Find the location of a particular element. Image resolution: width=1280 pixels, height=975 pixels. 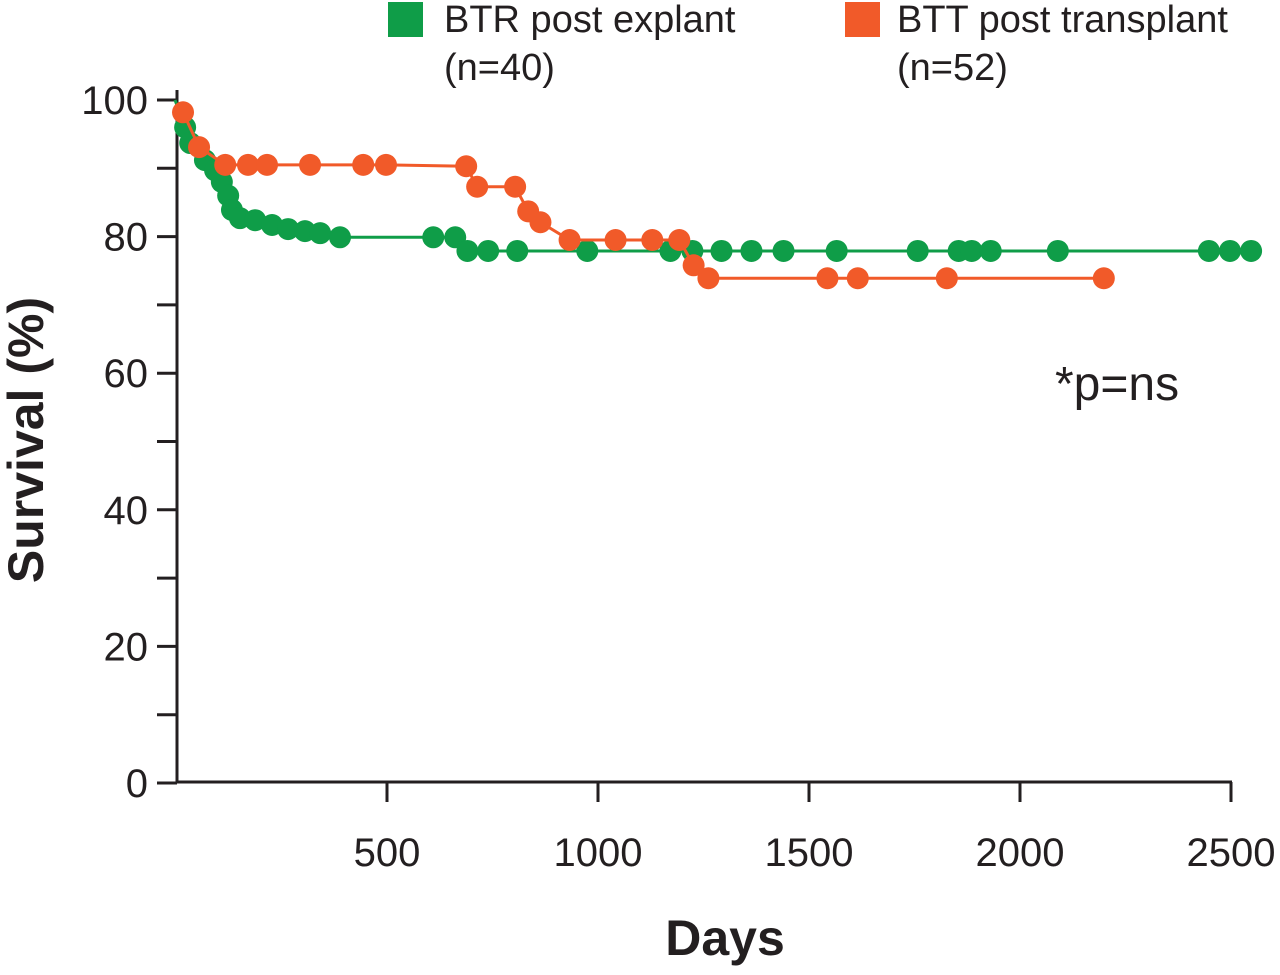

series-btr is located at coordinates (718, 180).